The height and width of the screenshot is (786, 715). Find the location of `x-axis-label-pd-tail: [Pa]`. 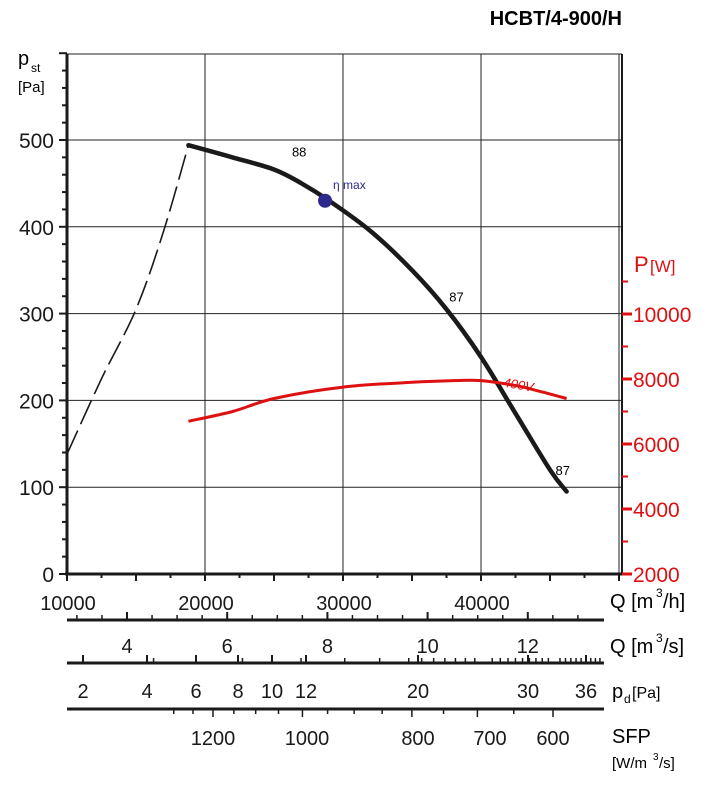

x-axis-label-pd-tail: [Pa] is located at coordinates (646, 693).